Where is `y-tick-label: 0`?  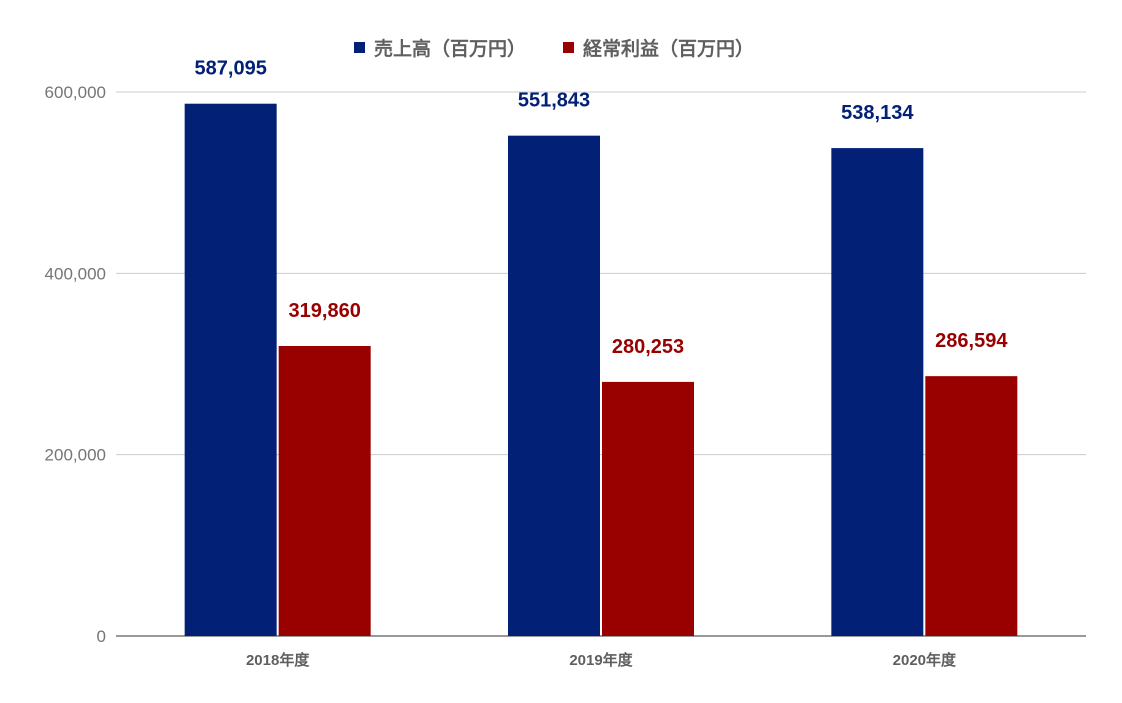
y-tick-label: 0 is located at coordinates (101, 636).